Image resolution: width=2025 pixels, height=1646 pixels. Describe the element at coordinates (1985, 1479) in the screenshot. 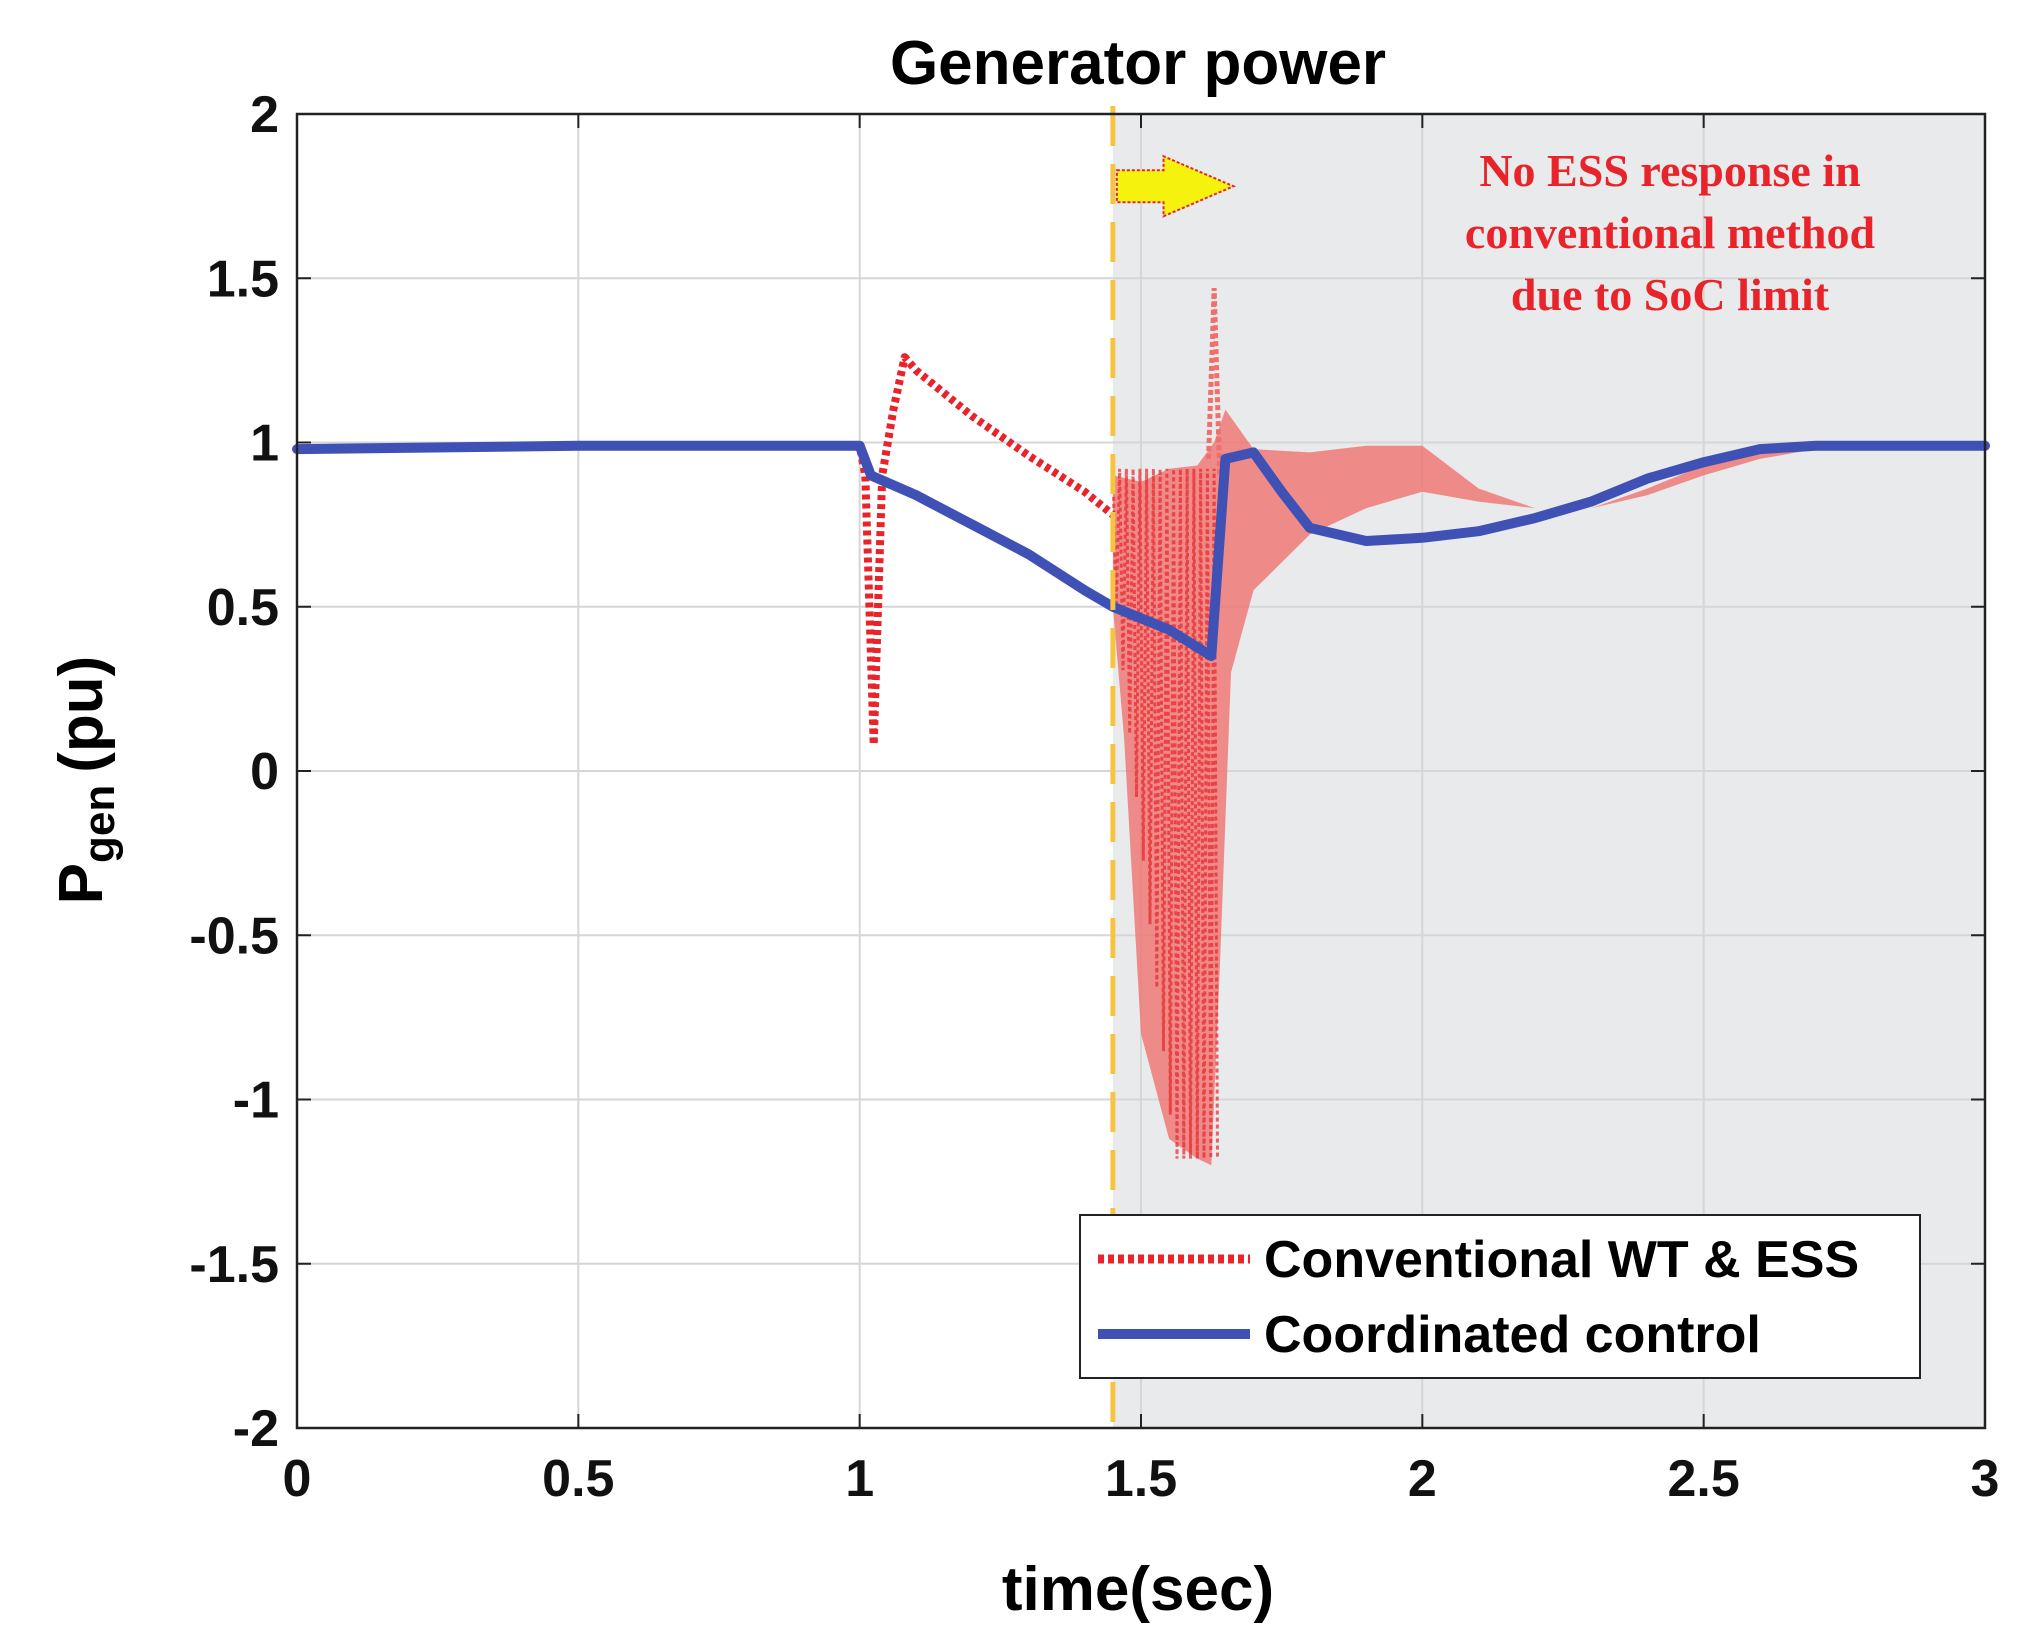

I see `x-tick-label: 3` at that location.